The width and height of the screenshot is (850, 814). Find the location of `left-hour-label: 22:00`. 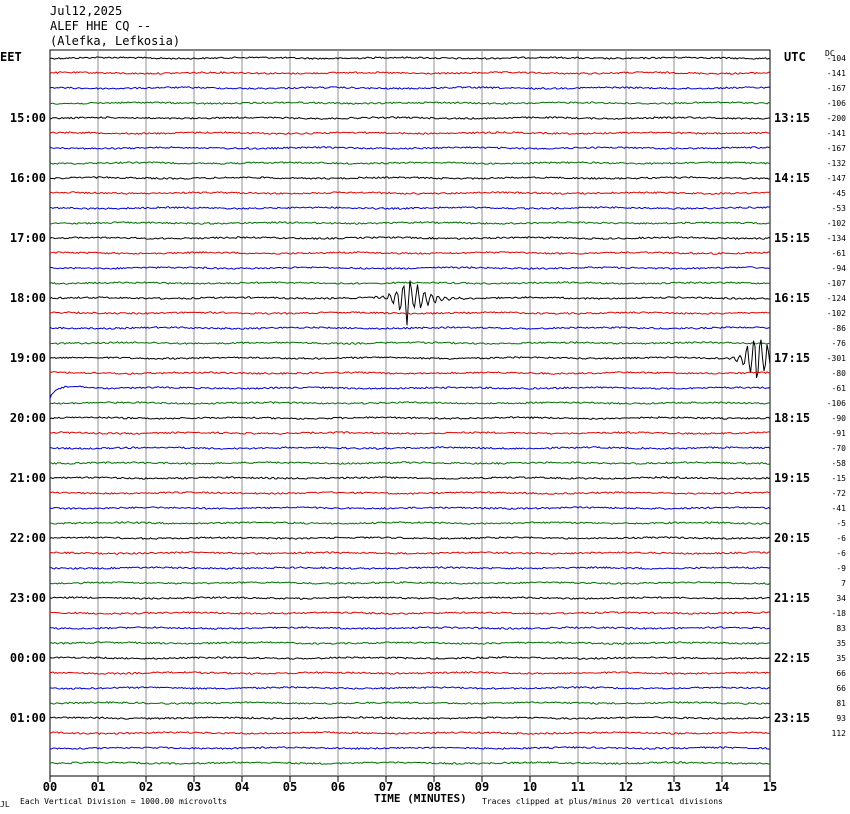

left-hour-label: 22:00 is located at coordinates (28, 538).